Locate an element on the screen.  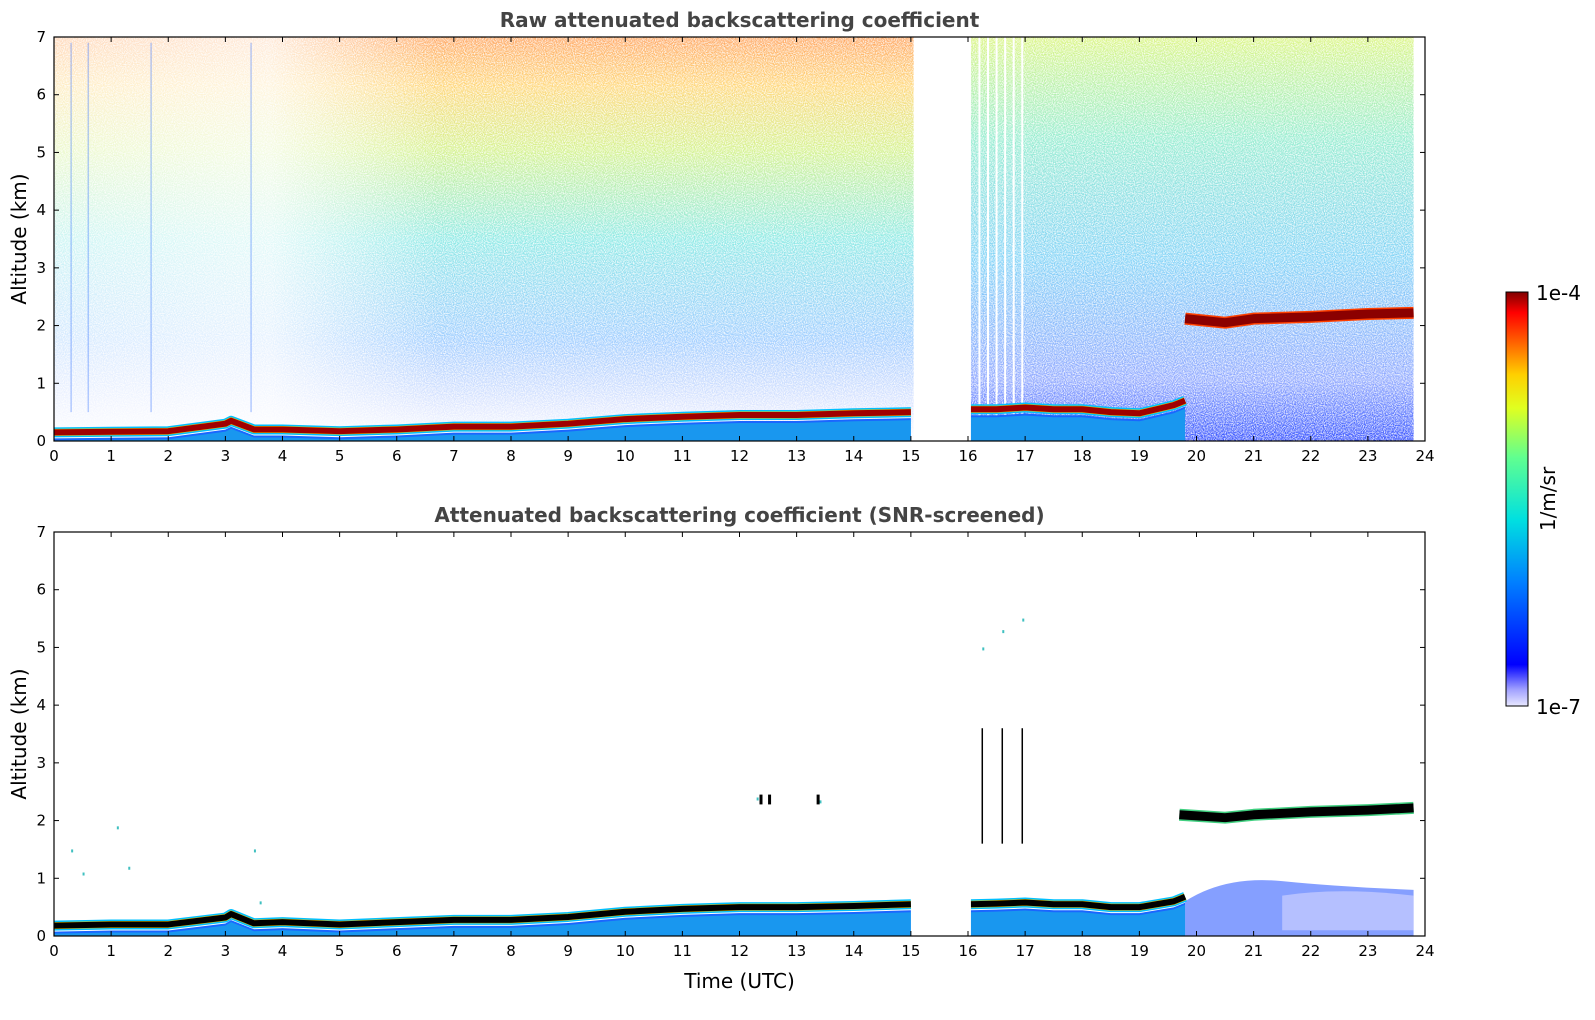
aerosol-region-faint is located at coordinates (1348, 911).